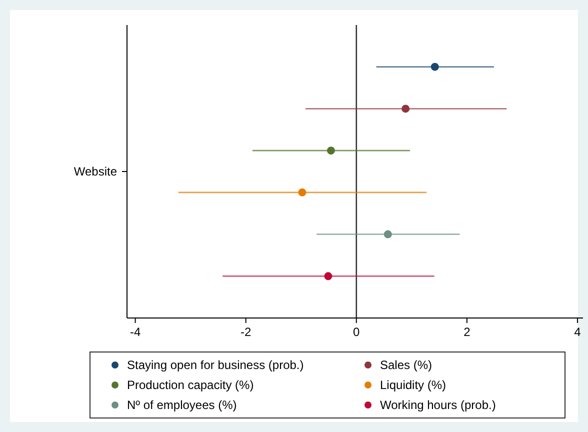  I want to click on x-tick-label: 4, so click(578, 332).